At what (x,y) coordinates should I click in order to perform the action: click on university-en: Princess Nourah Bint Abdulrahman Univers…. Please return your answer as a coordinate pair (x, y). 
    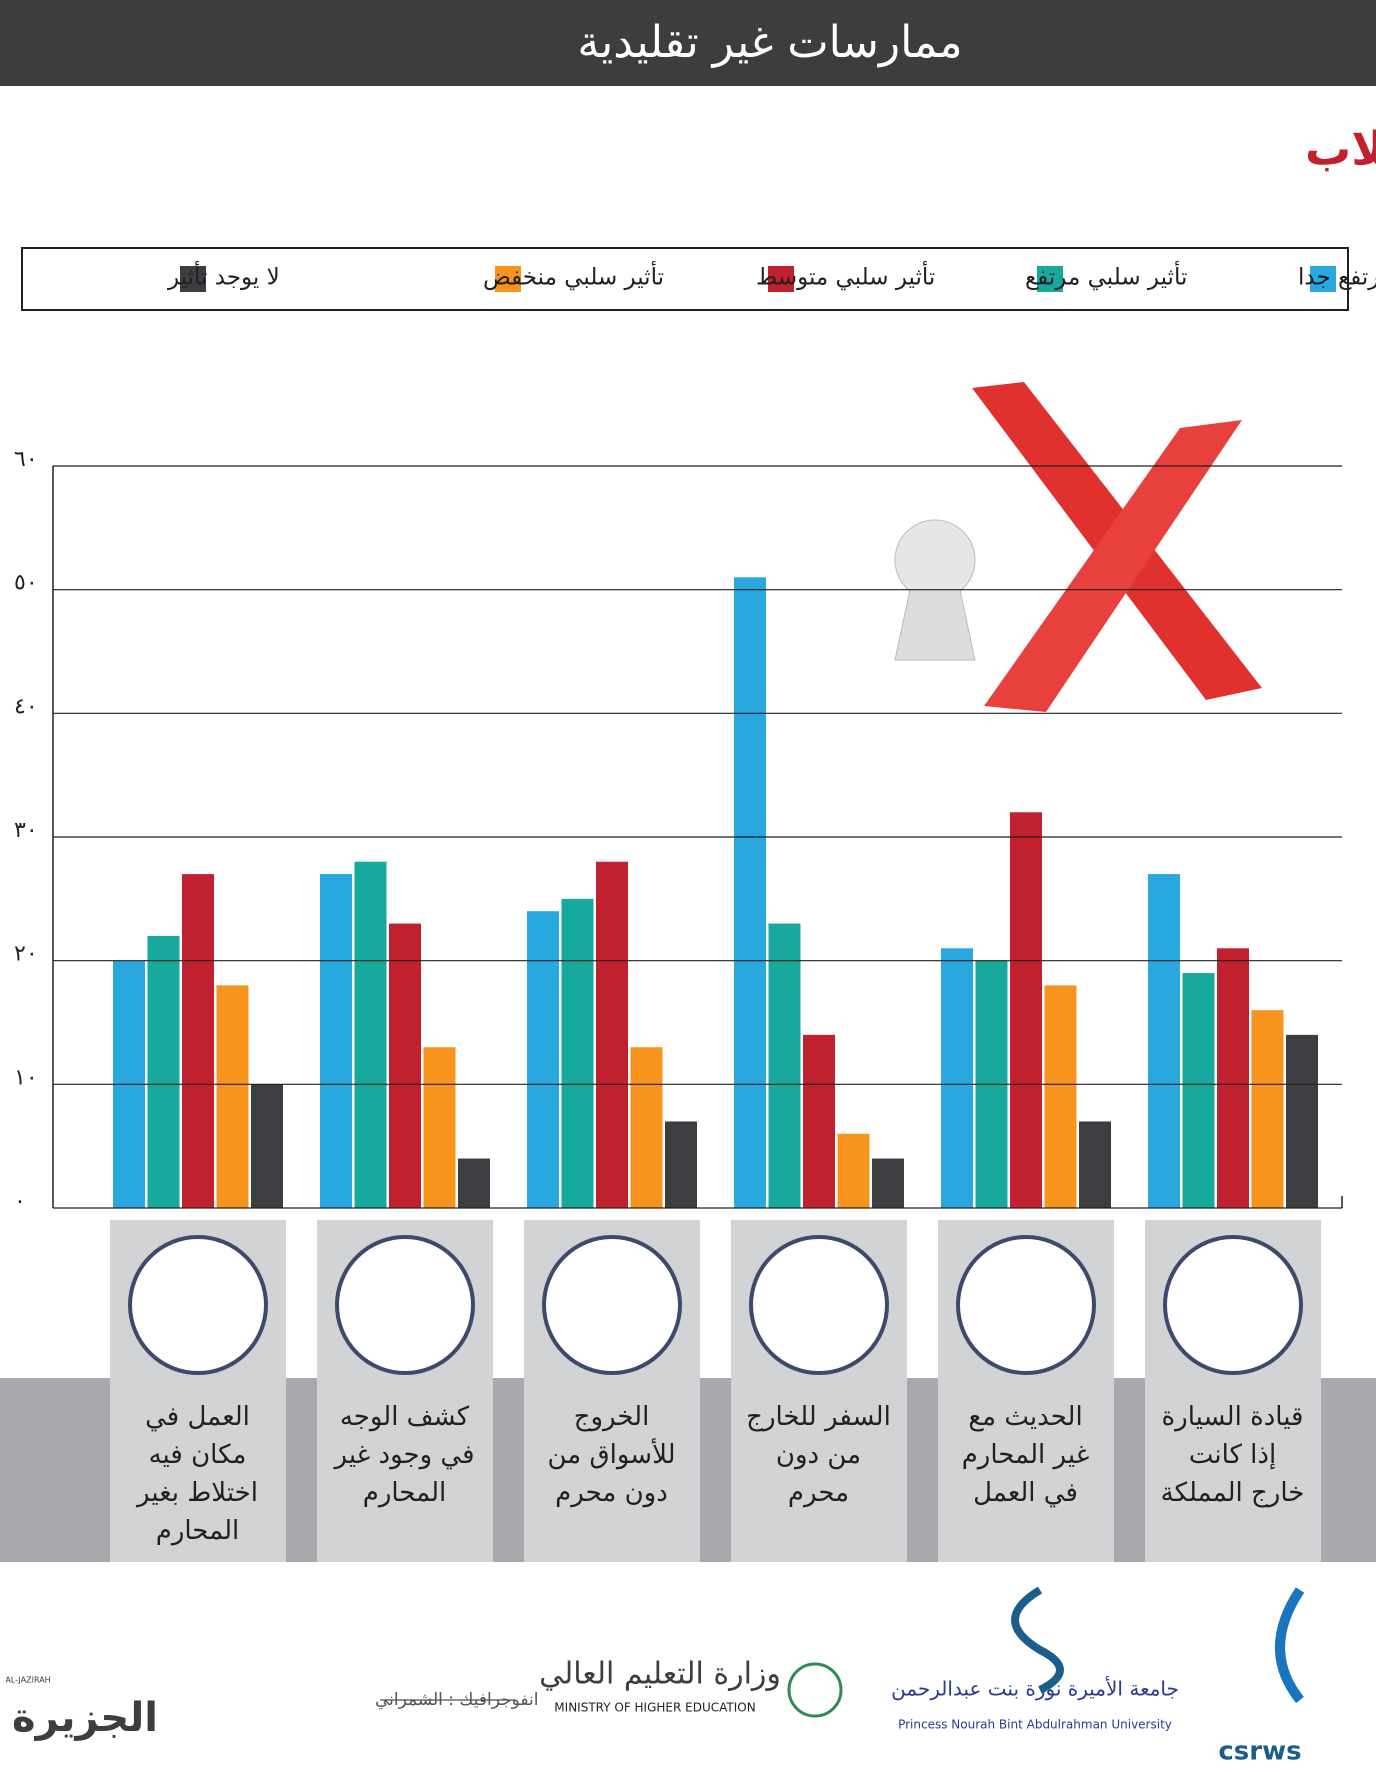
    Looking at the image, I should click on (1035, 1725).